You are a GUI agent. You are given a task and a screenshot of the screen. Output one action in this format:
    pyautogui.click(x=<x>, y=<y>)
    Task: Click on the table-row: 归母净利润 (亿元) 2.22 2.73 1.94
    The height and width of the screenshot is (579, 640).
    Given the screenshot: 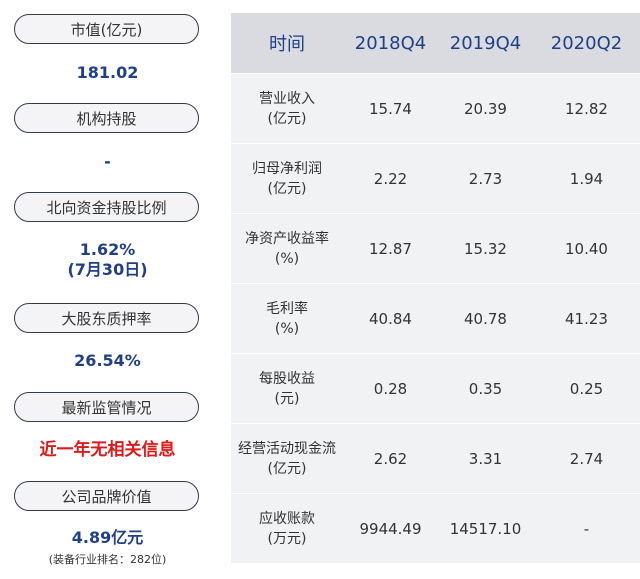 What is the action you would take?
    pyautogui.click(x=435, y=178)
    